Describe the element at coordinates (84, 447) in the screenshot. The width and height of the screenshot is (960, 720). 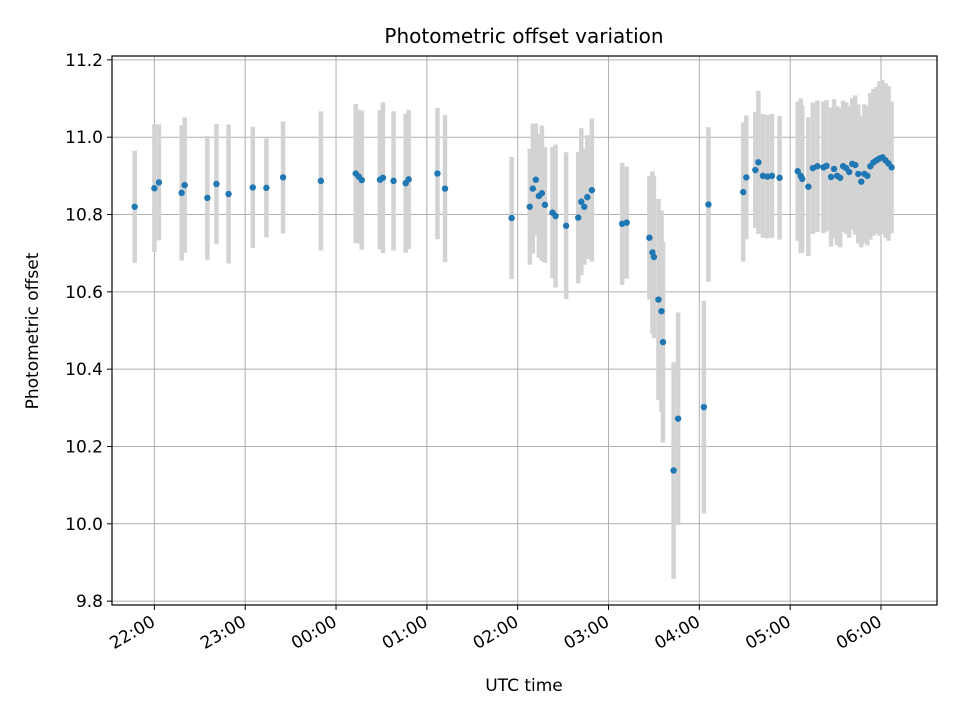
I see `y-tick-label: 10.2` at that location.